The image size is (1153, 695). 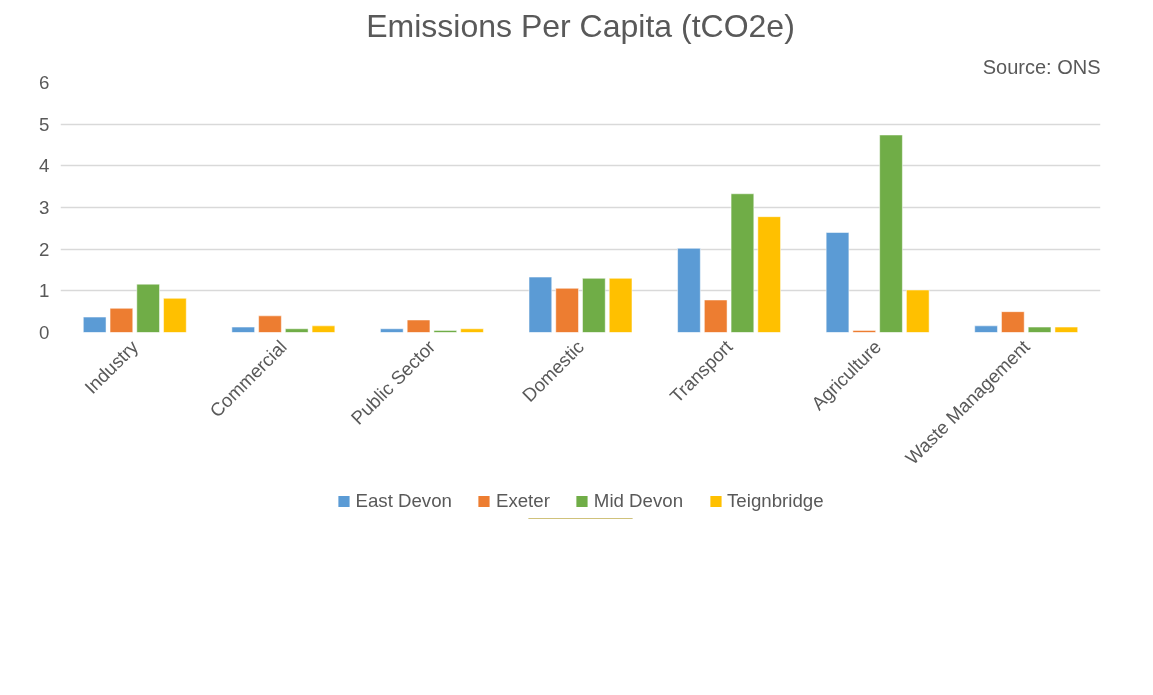 What do you see at coordinates (44, 166) in the screenshot?
I see `y-tick-label: 4` at bounding box center [44, 166].